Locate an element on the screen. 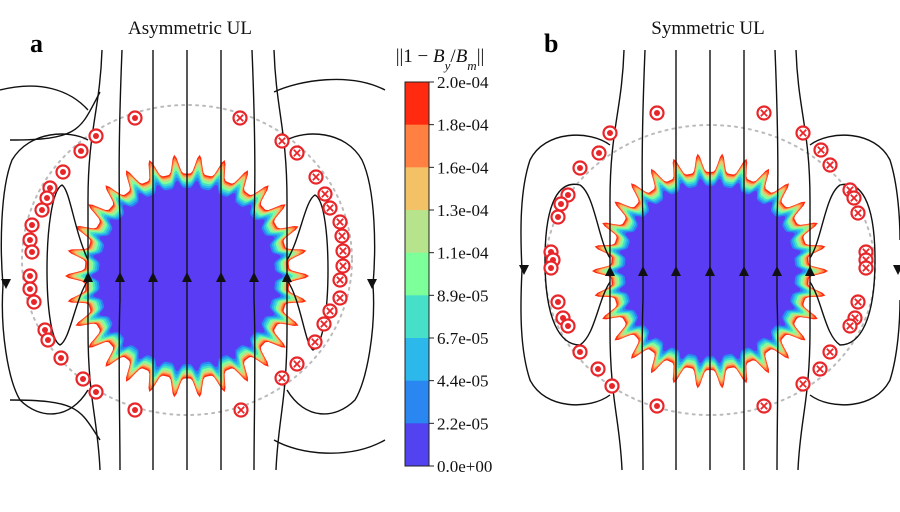 This screenshot has height=512, width=900. colorbar-tick-label: 2.2e-05 is located at coordinates (462, 423).